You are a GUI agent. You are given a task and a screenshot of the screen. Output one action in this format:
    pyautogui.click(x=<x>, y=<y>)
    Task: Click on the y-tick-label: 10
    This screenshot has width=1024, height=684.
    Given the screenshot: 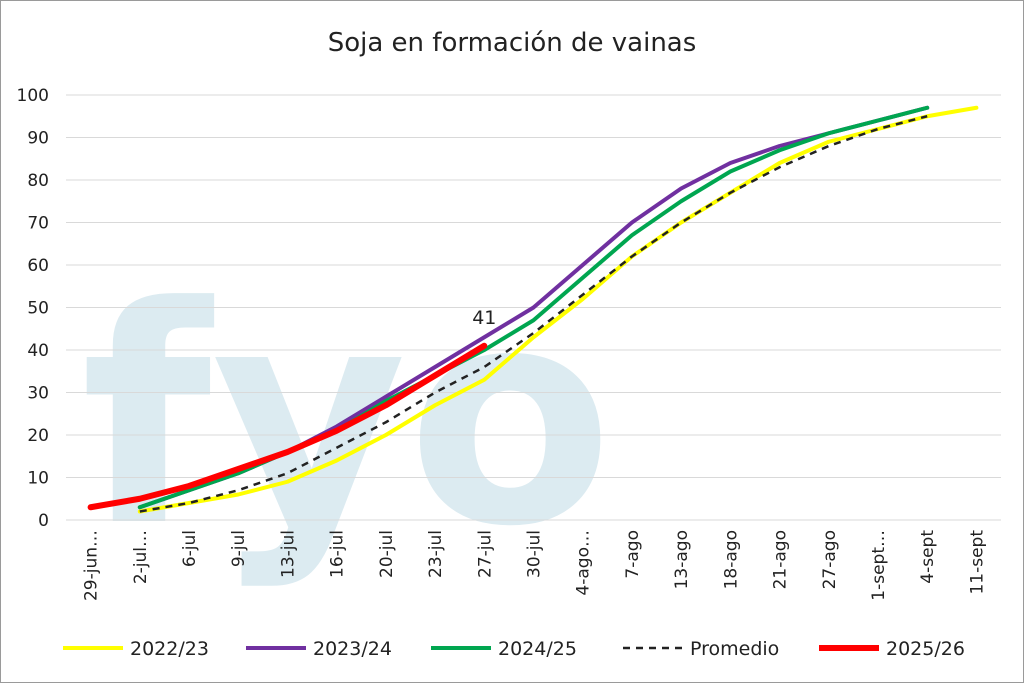 What is the action you would take?
    pyautogui.click(x=38, y=479)
    